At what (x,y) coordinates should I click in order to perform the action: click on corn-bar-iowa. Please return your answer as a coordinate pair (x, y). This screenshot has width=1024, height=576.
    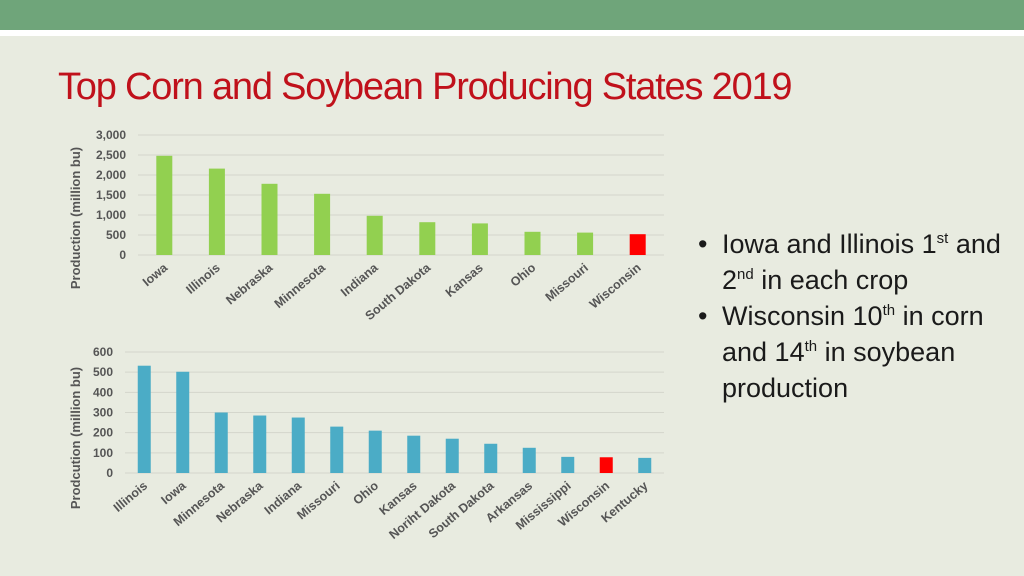
    Looking at the image, I should click on (164, 205).